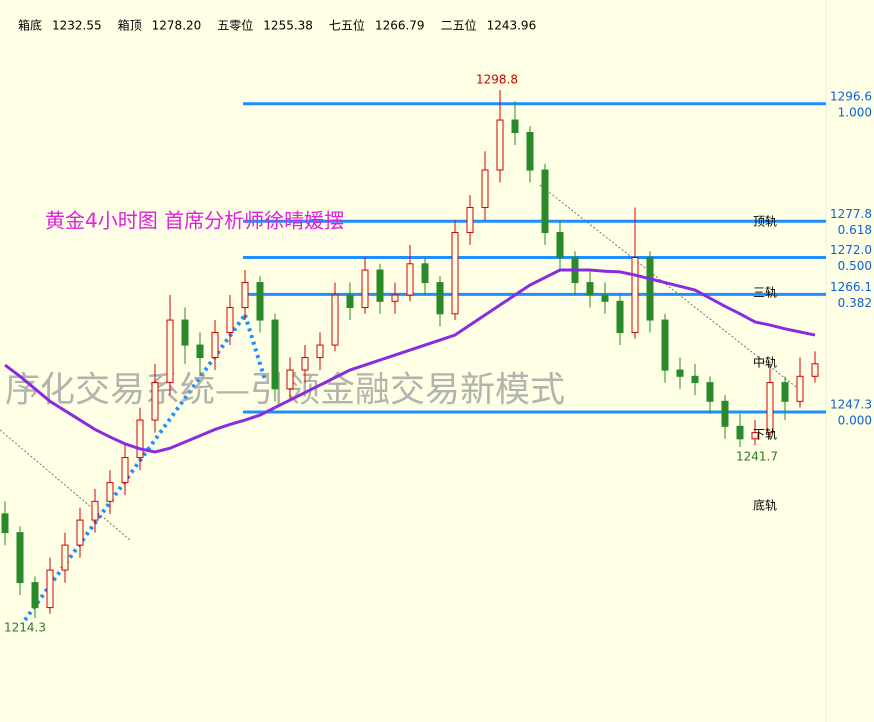  What do you see at coordinates (851, 287) in the screenshot?
I see `level-price: 1266.1` at bounding box center [851, 287].